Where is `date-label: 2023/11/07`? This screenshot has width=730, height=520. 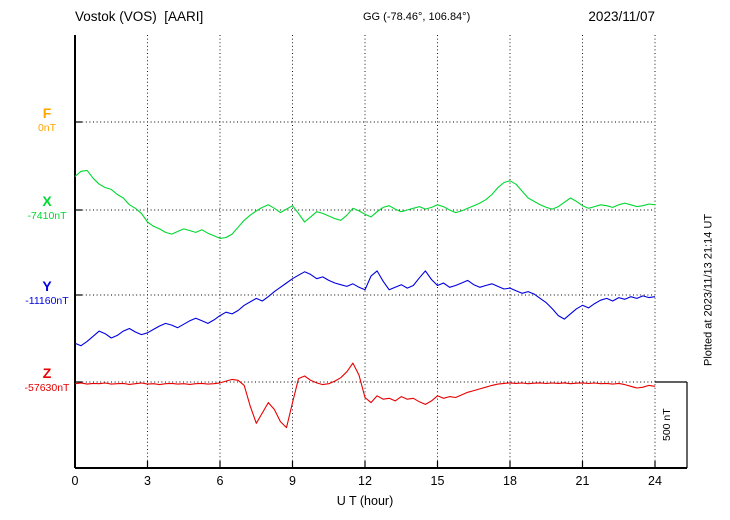 date-label: 2023/11/07 is located at coordinates (621, 16).